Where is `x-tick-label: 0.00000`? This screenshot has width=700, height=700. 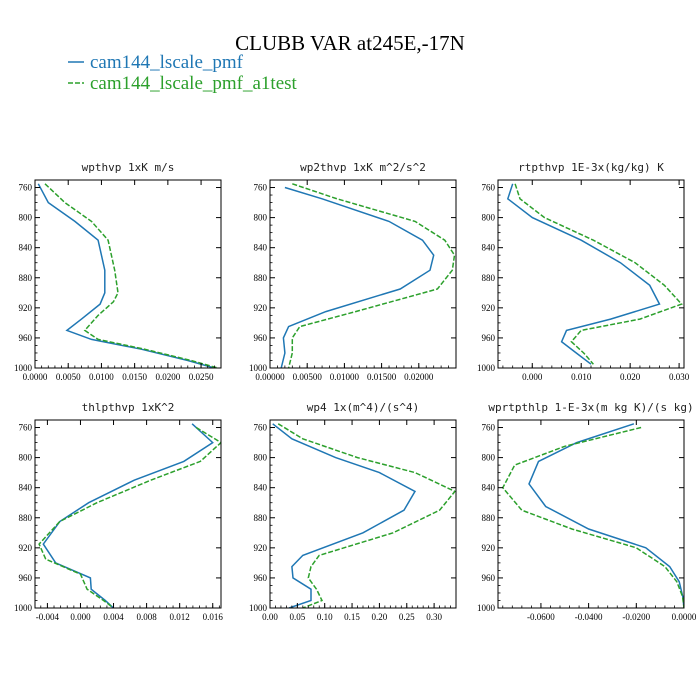 x-tick-label: 0.00000 is located at coordinates (270, 377).